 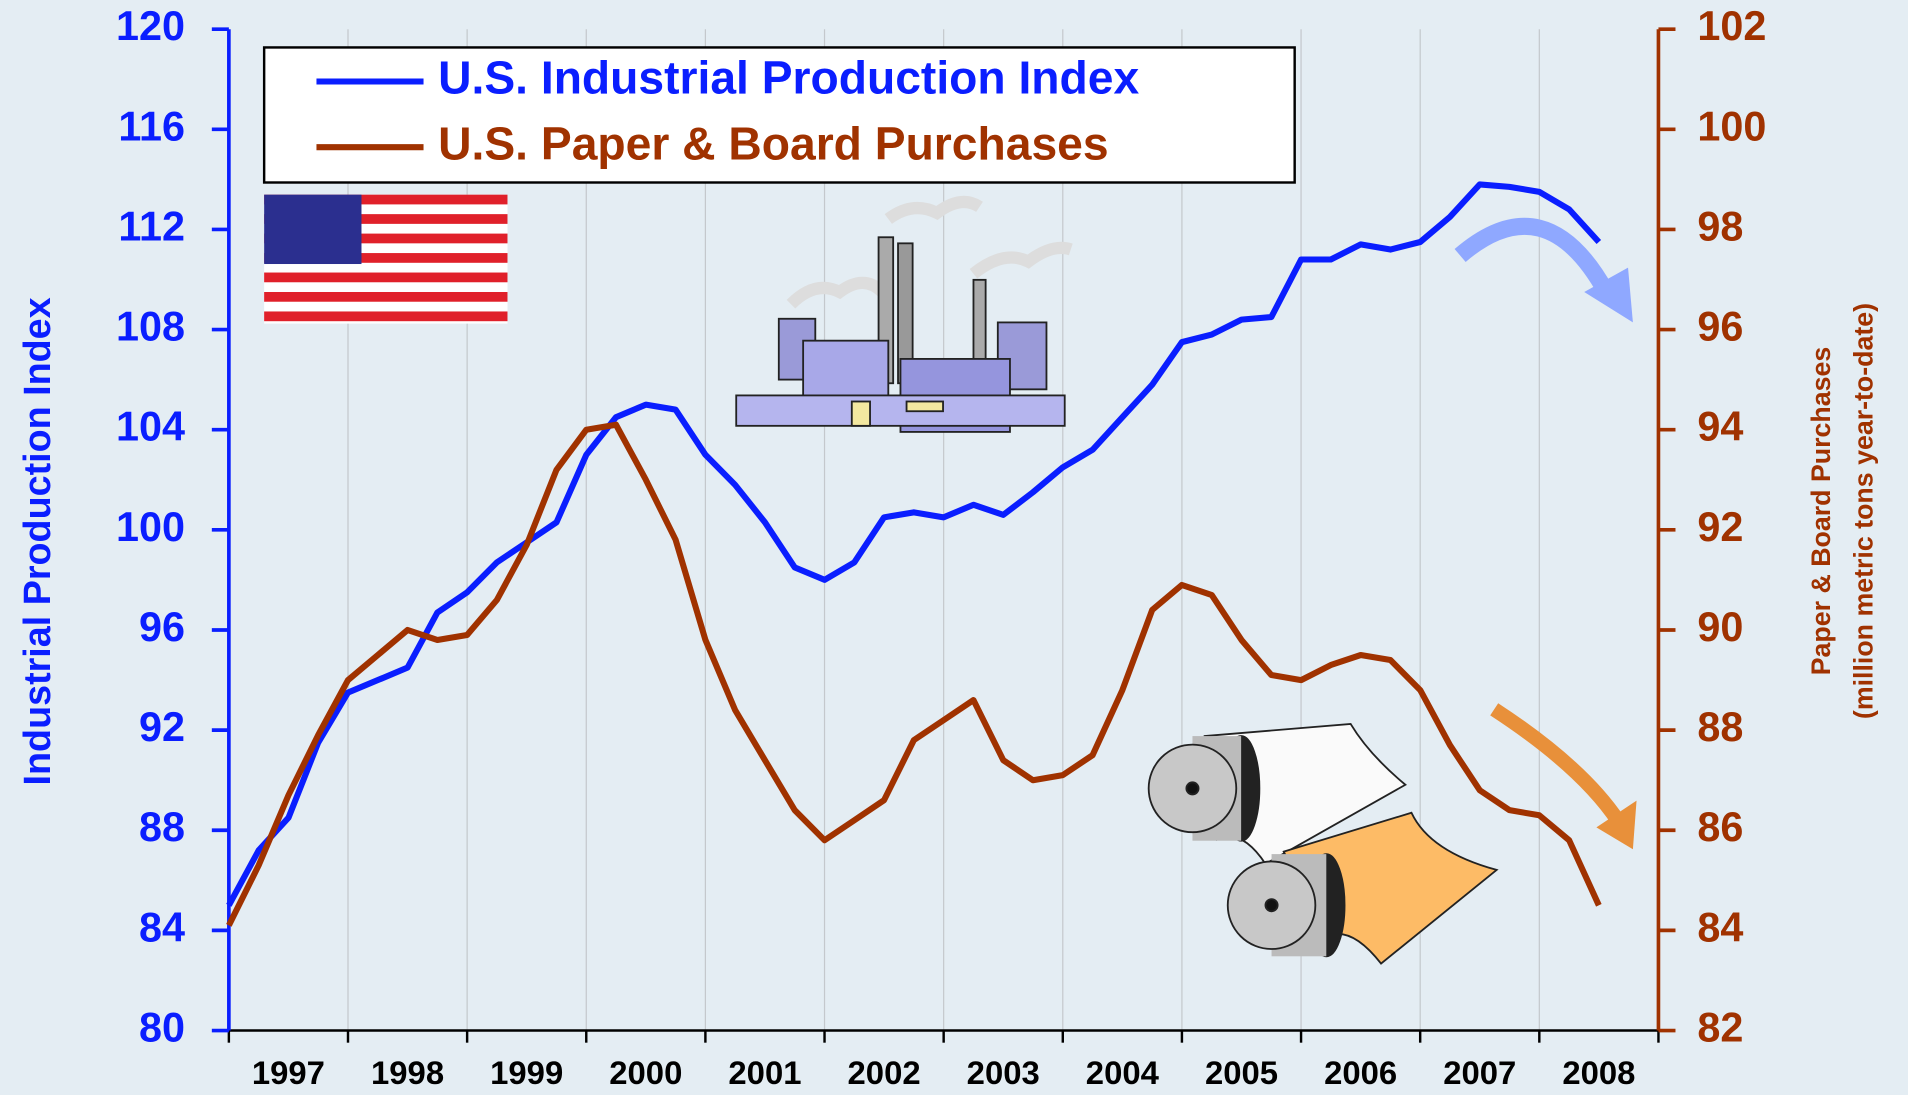 What do you see at coordinates (162, 627) in the screenshot?
I see `y-tick-label: 96` at bounding box center [162, 627].